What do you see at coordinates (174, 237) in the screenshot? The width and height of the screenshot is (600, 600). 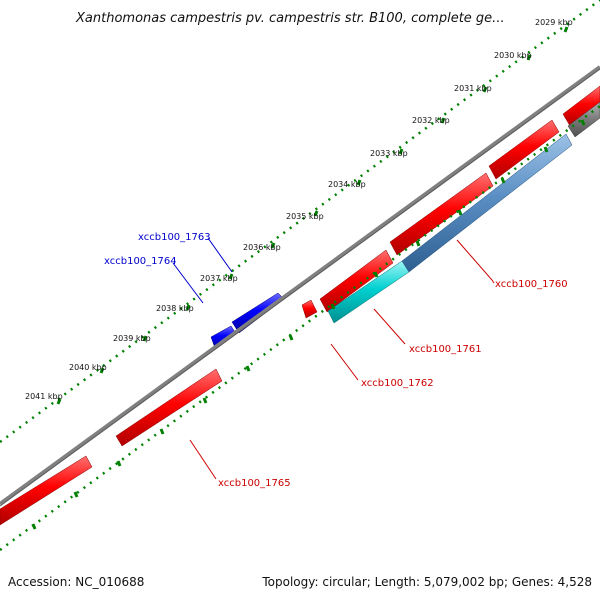 I see `label-xccb100_1763: xccb100_1763` at bounding box center [174, 237].